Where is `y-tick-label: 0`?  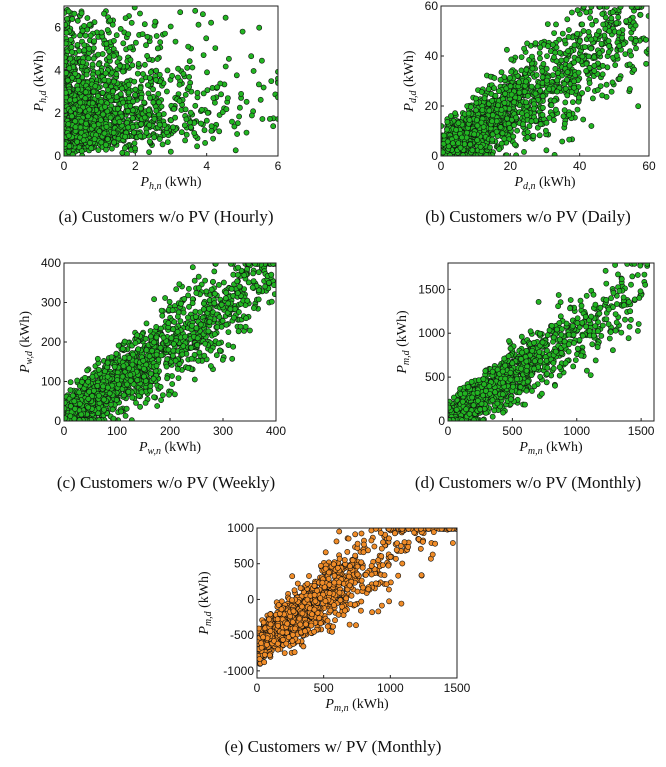
y-tick-label: 0 is located at coordinates (57, 156).